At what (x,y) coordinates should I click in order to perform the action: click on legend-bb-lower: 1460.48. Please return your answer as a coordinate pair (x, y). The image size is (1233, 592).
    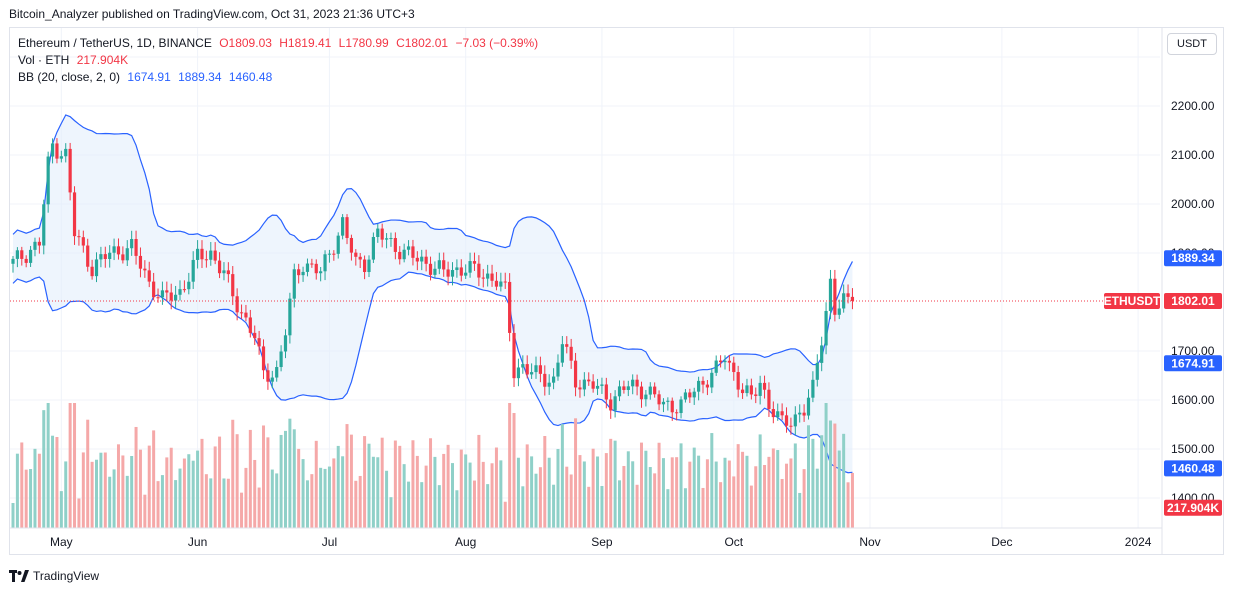
    Looking at the image, I should click on (250, 77).